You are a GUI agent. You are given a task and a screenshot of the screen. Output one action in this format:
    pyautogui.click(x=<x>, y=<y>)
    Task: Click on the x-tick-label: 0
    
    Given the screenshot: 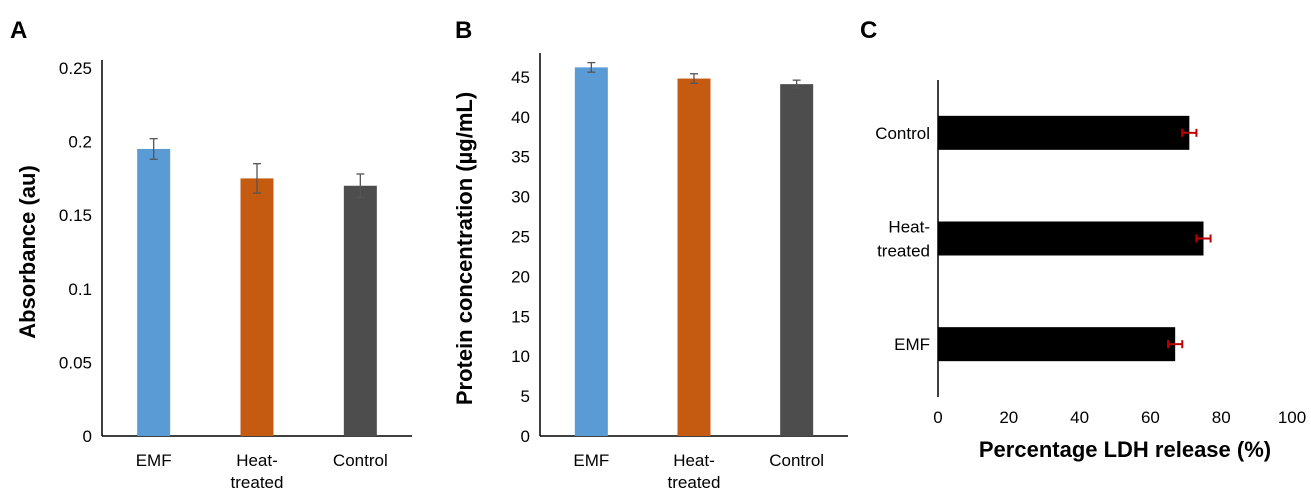 What is the action you would take?
    pyautogui.click(x=937, y=417)
    